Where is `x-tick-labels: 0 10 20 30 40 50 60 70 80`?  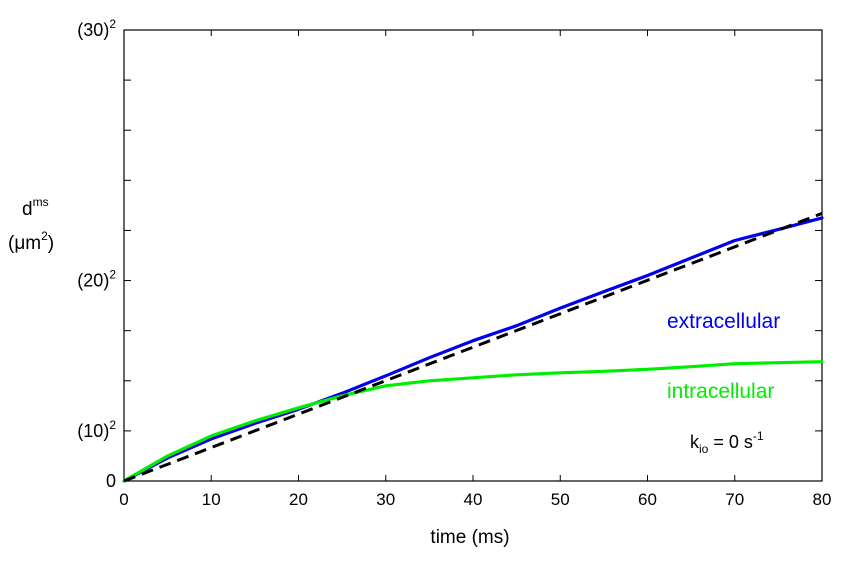
x-tick-labels: 0 10 20 30 40 50 60 70 80 is located at coordinates (475, 499).